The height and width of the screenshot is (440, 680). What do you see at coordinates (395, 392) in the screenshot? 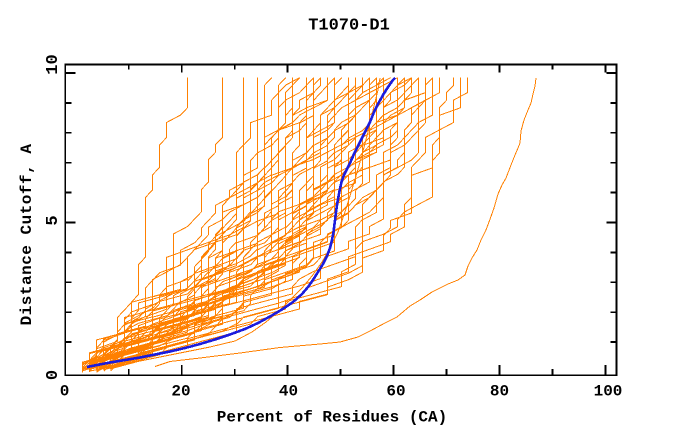
I see `svg-text: 60` at bounding box center [395, 392].